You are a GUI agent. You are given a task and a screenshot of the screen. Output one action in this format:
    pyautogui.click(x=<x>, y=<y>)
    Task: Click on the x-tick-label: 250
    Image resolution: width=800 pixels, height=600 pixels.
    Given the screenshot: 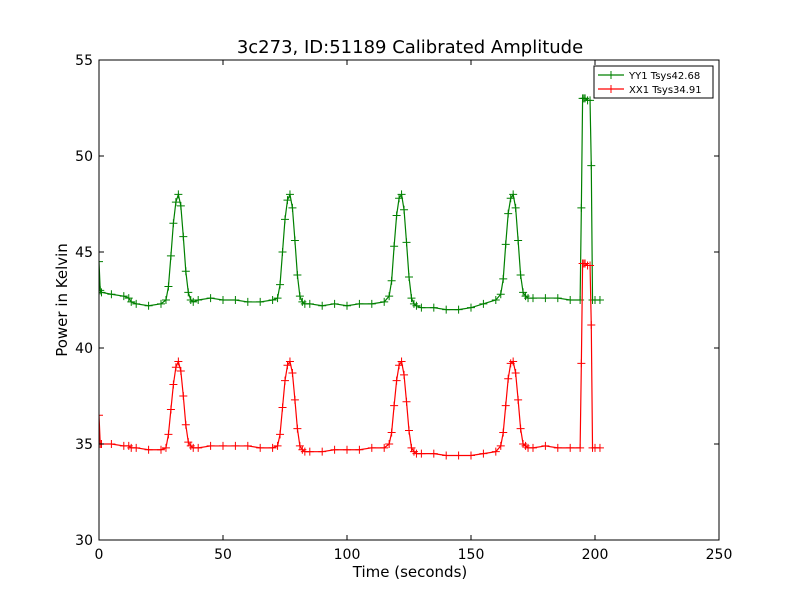 What is the action you would take?
    pyautogui.click(x=719, y=555)
    